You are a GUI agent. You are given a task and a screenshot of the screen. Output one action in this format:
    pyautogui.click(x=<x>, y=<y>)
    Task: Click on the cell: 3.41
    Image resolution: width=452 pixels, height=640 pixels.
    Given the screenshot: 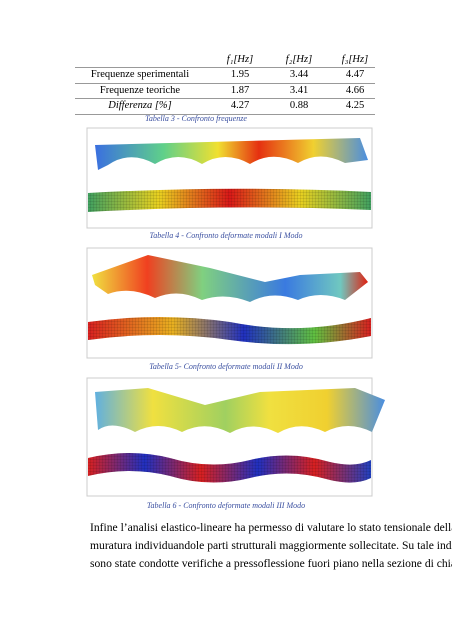 What is the action you would take?
    pyautogui.click(x=299, y=90)
    